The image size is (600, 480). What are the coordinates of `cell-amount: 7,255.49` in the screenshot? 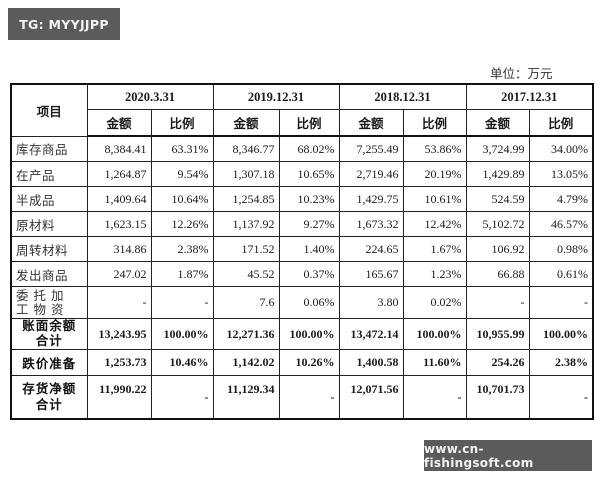 It's located at (371, 148).